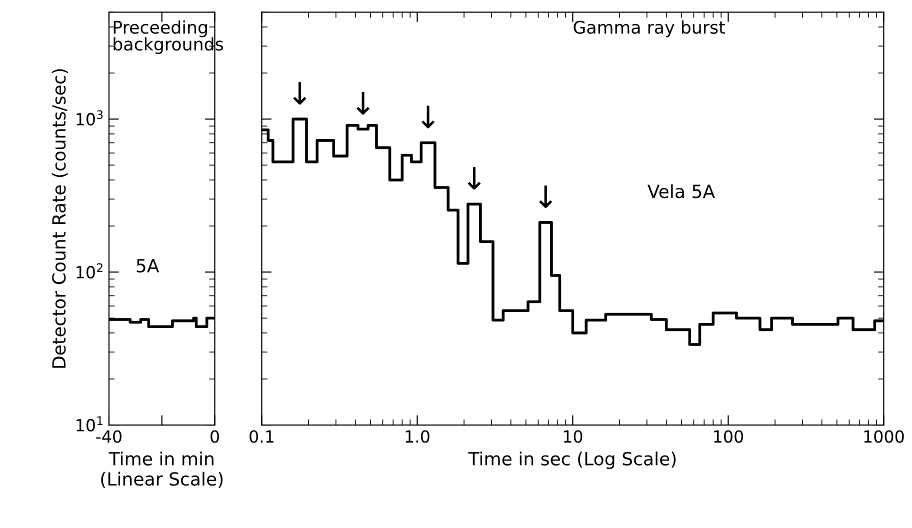  Describe the element at coordinates (148, 266) in the screenshot. I see `text: 5A` at that location.